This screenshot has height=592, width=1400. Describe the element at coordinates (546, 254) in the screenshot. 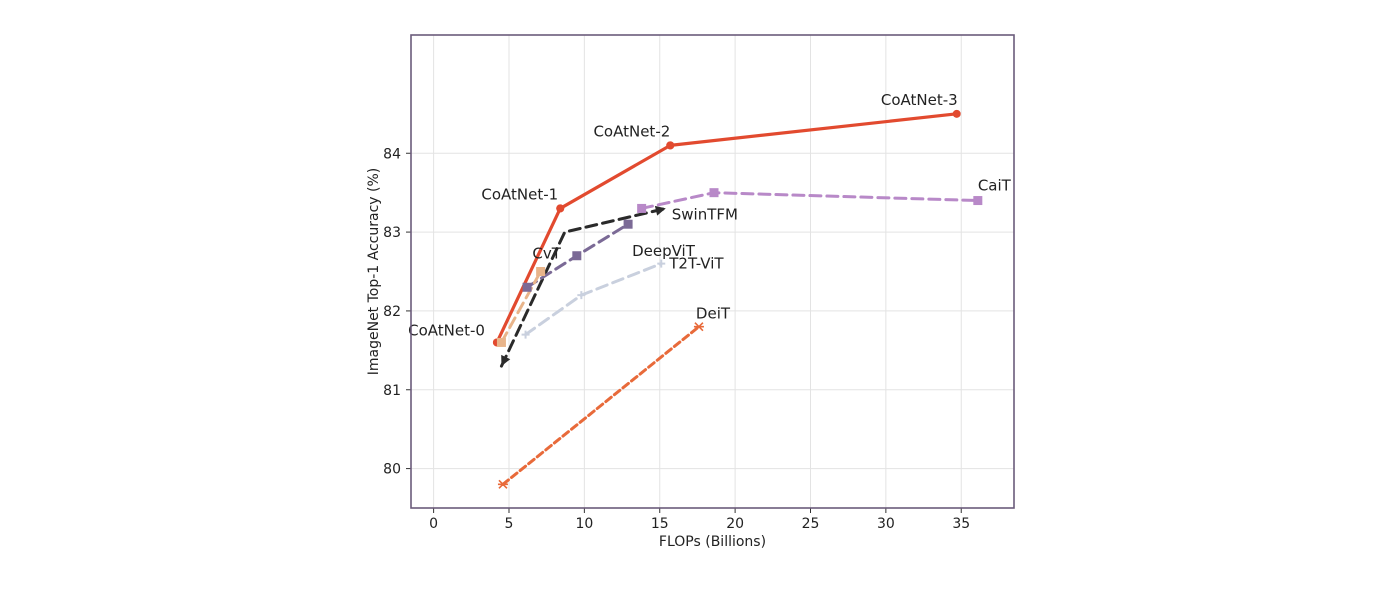

I see `series-label: CvT` at that location.